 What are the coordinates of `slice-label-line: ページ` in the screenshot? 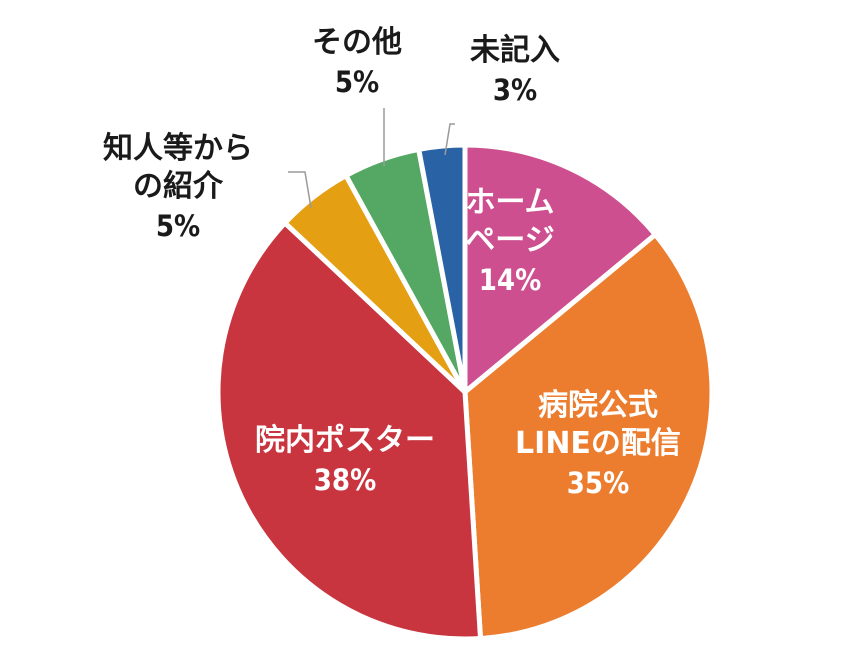 It's located at (509, 240).